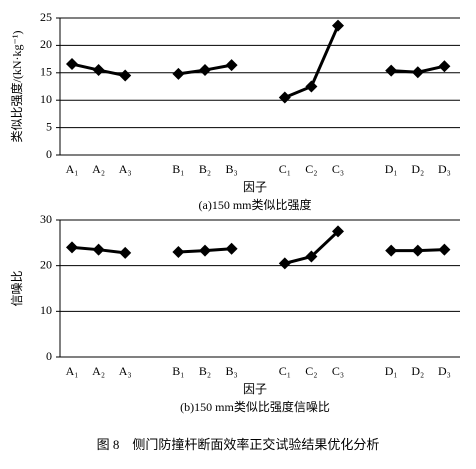 The width and height of the screenshot is (476, 469). I want to click on subtitle: (b)150 mm类似比强度信噪比, so click(255, 406).